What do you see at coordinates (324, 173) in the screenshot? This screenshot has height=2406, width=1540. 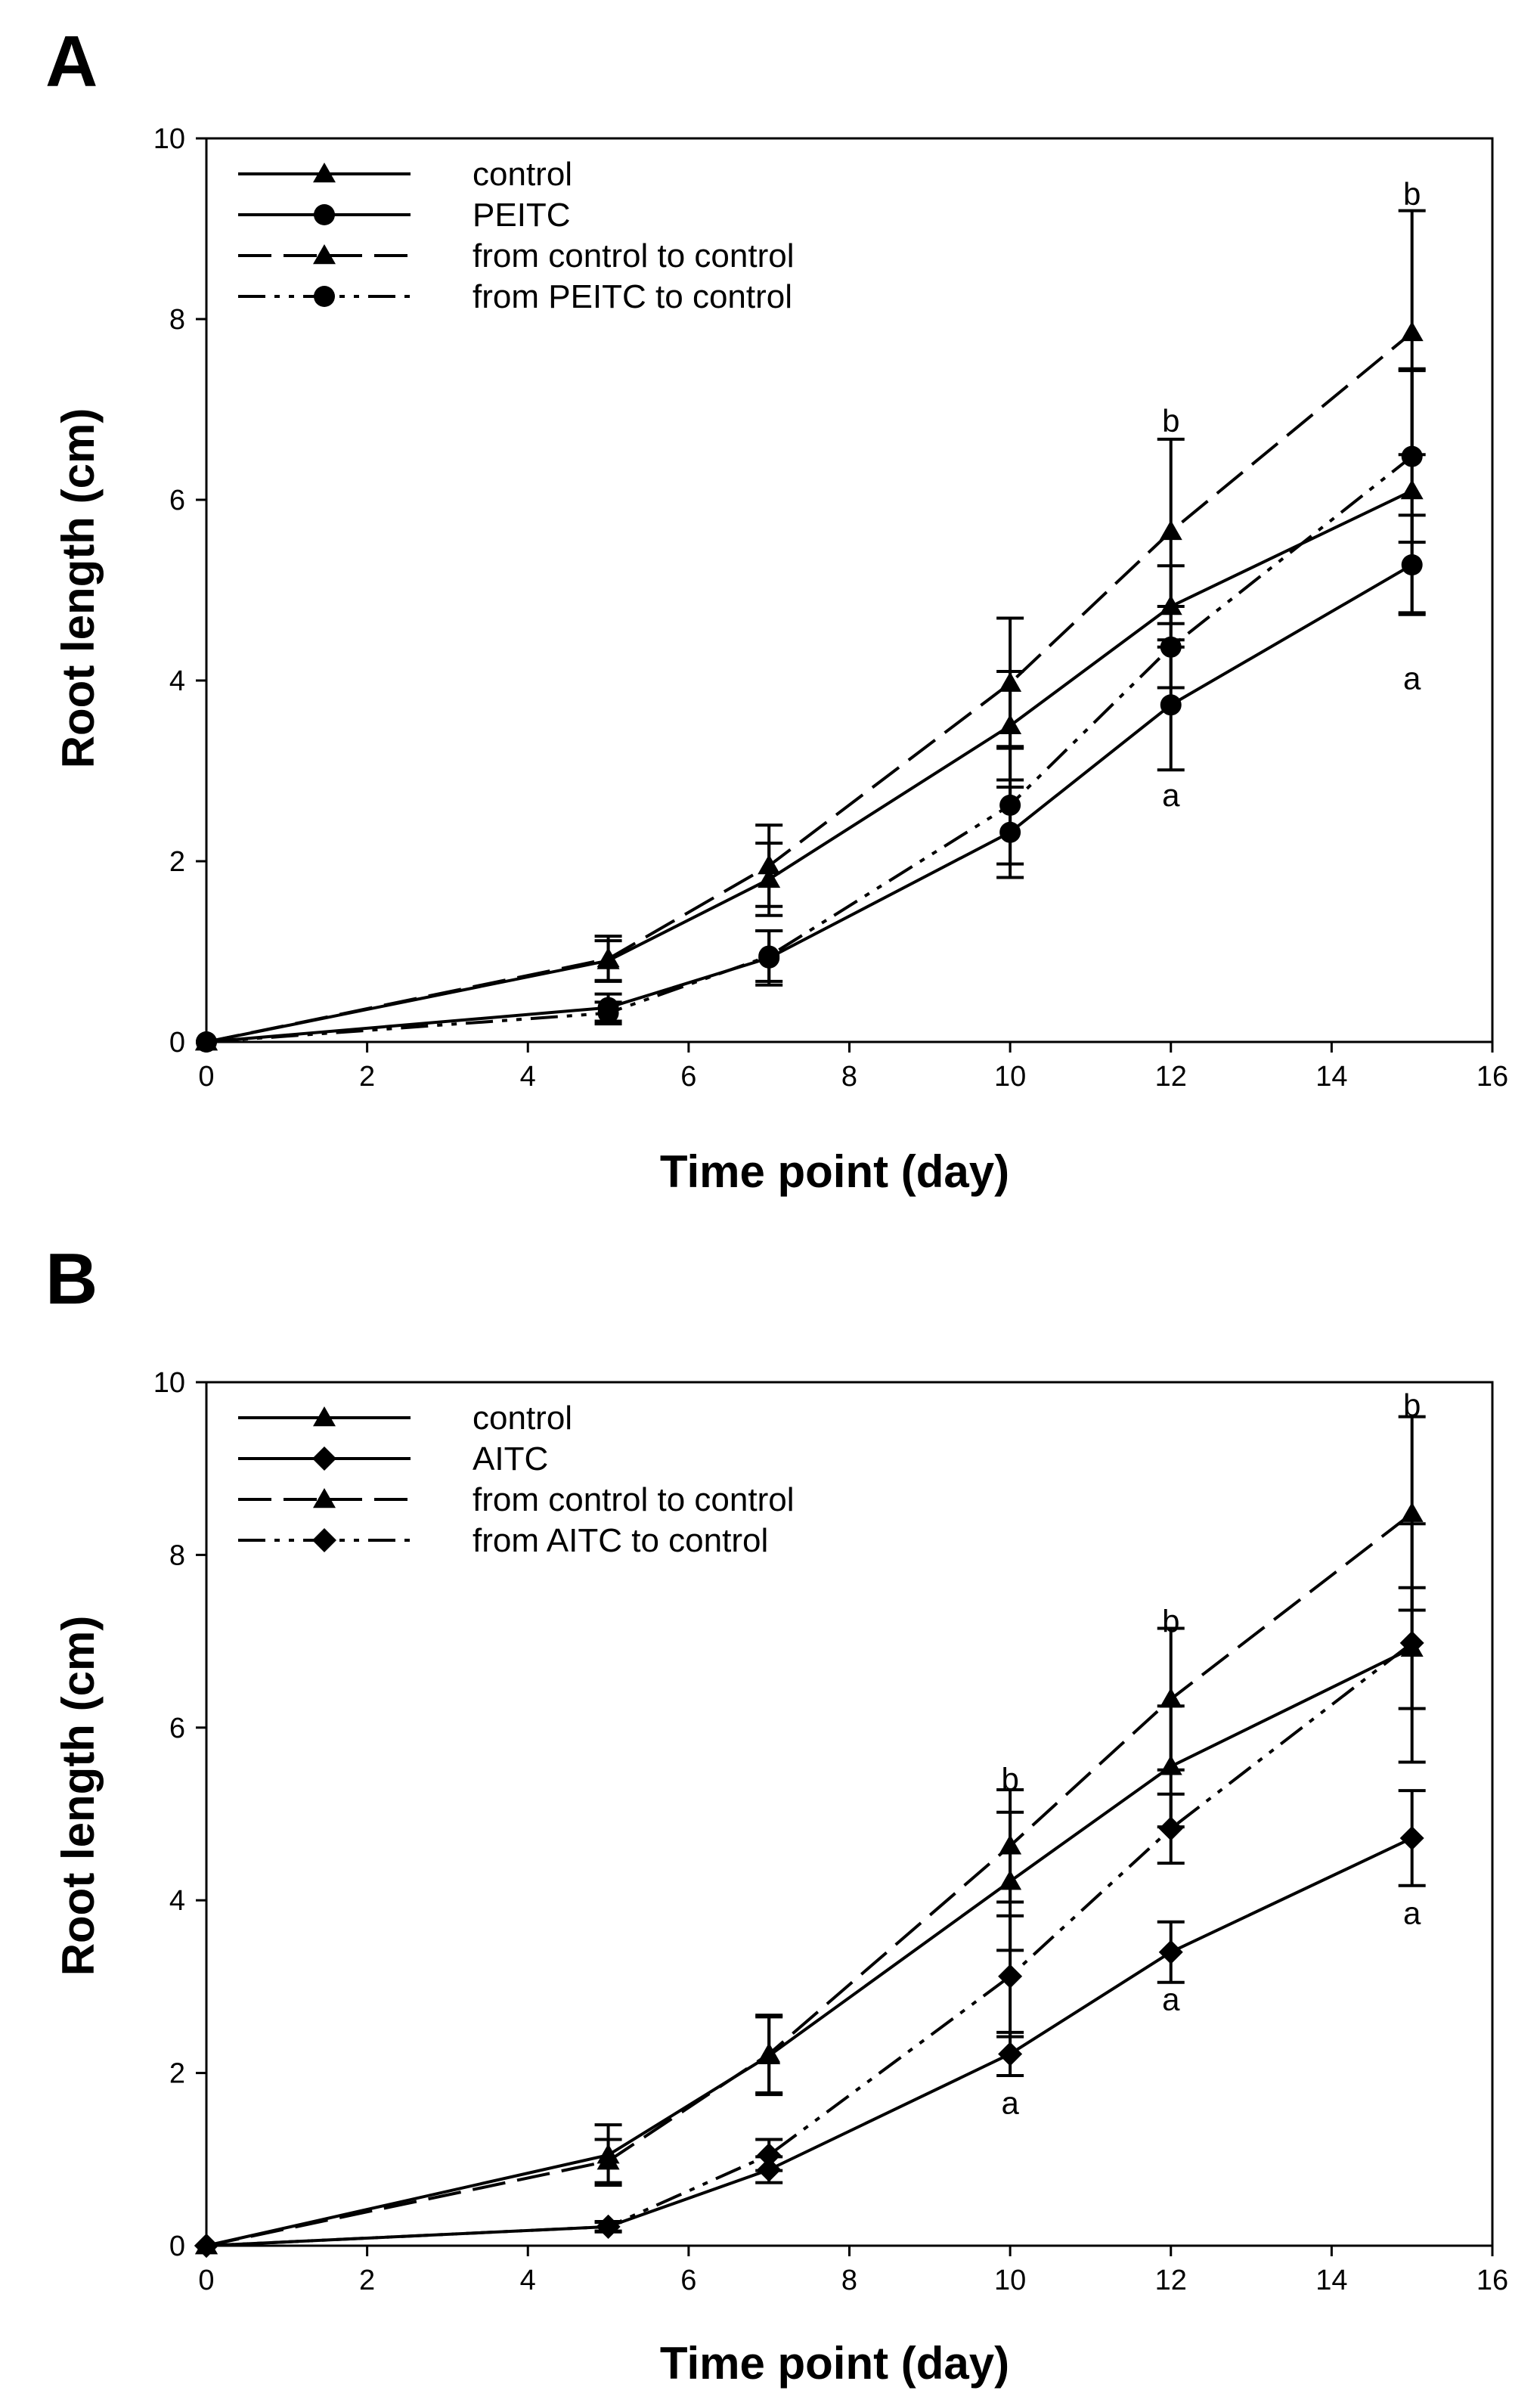 I see `panel-a-legend-marker-control` at bounding box center [324, 173].